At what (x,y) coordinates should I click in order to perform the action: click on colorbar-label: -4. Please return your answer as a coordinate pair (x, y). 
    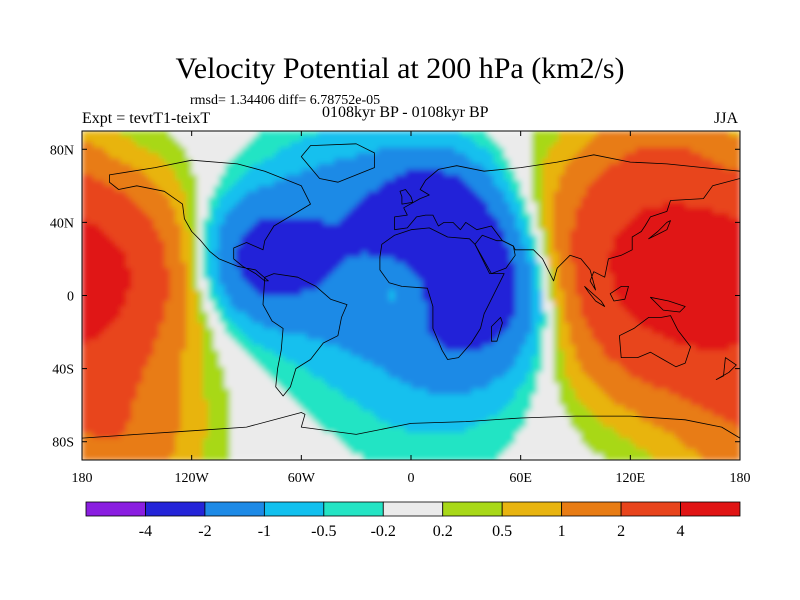
    Looking at the image, I should click on (145, 531).